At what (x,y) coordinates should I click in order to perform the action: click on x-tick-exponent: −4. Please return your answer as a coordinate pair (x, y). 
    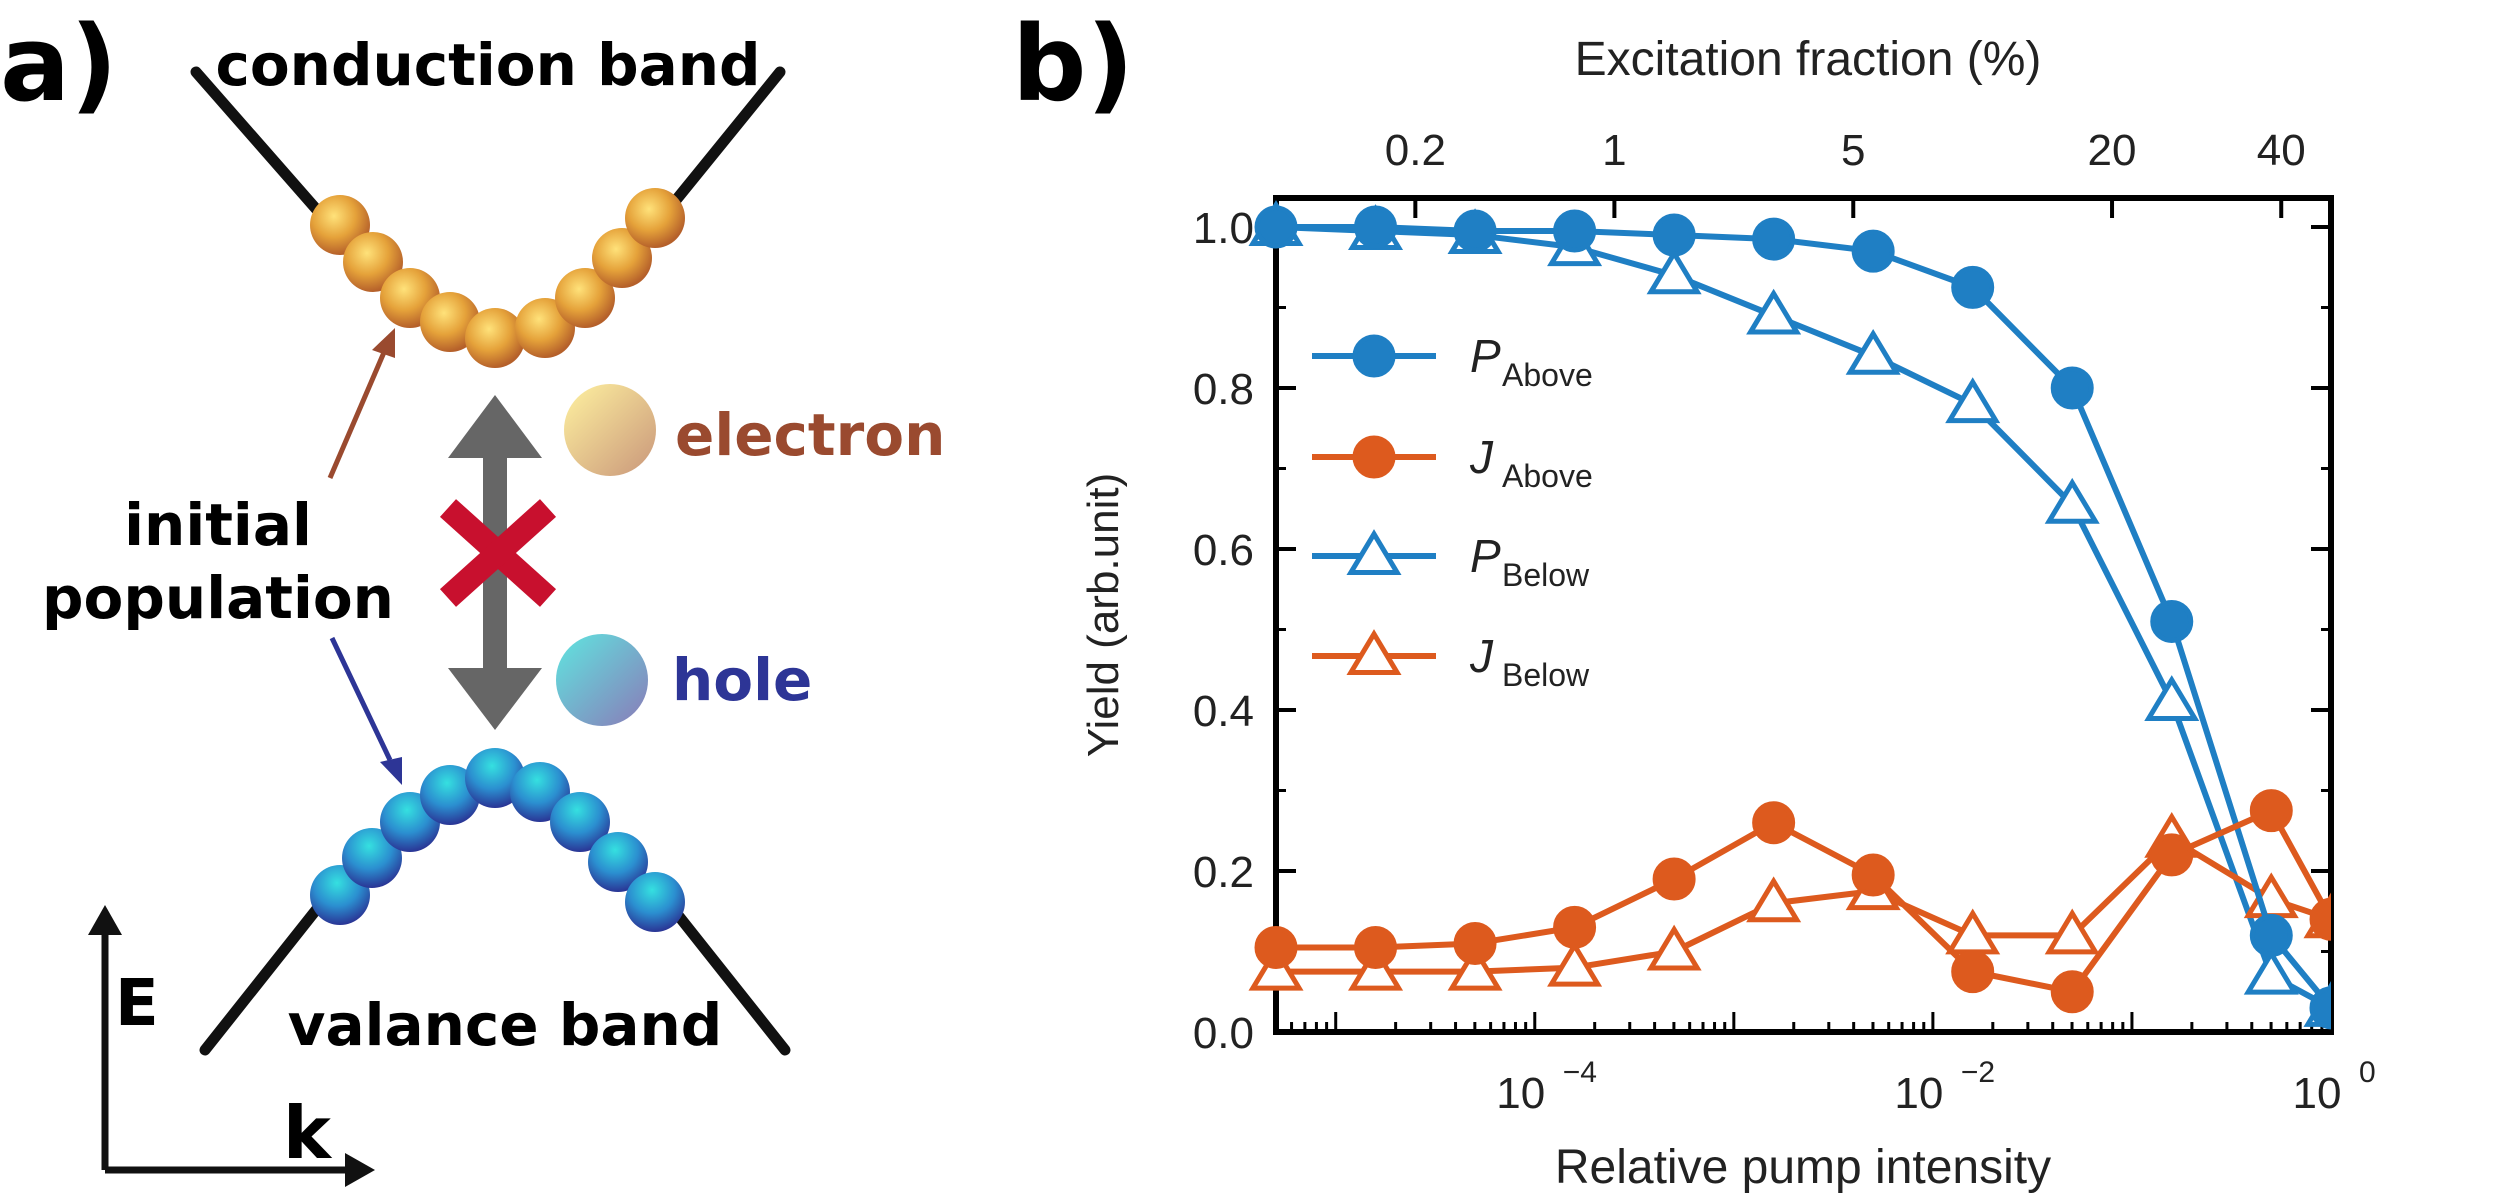
    Looking at the image, I should click on (1580, 1072).